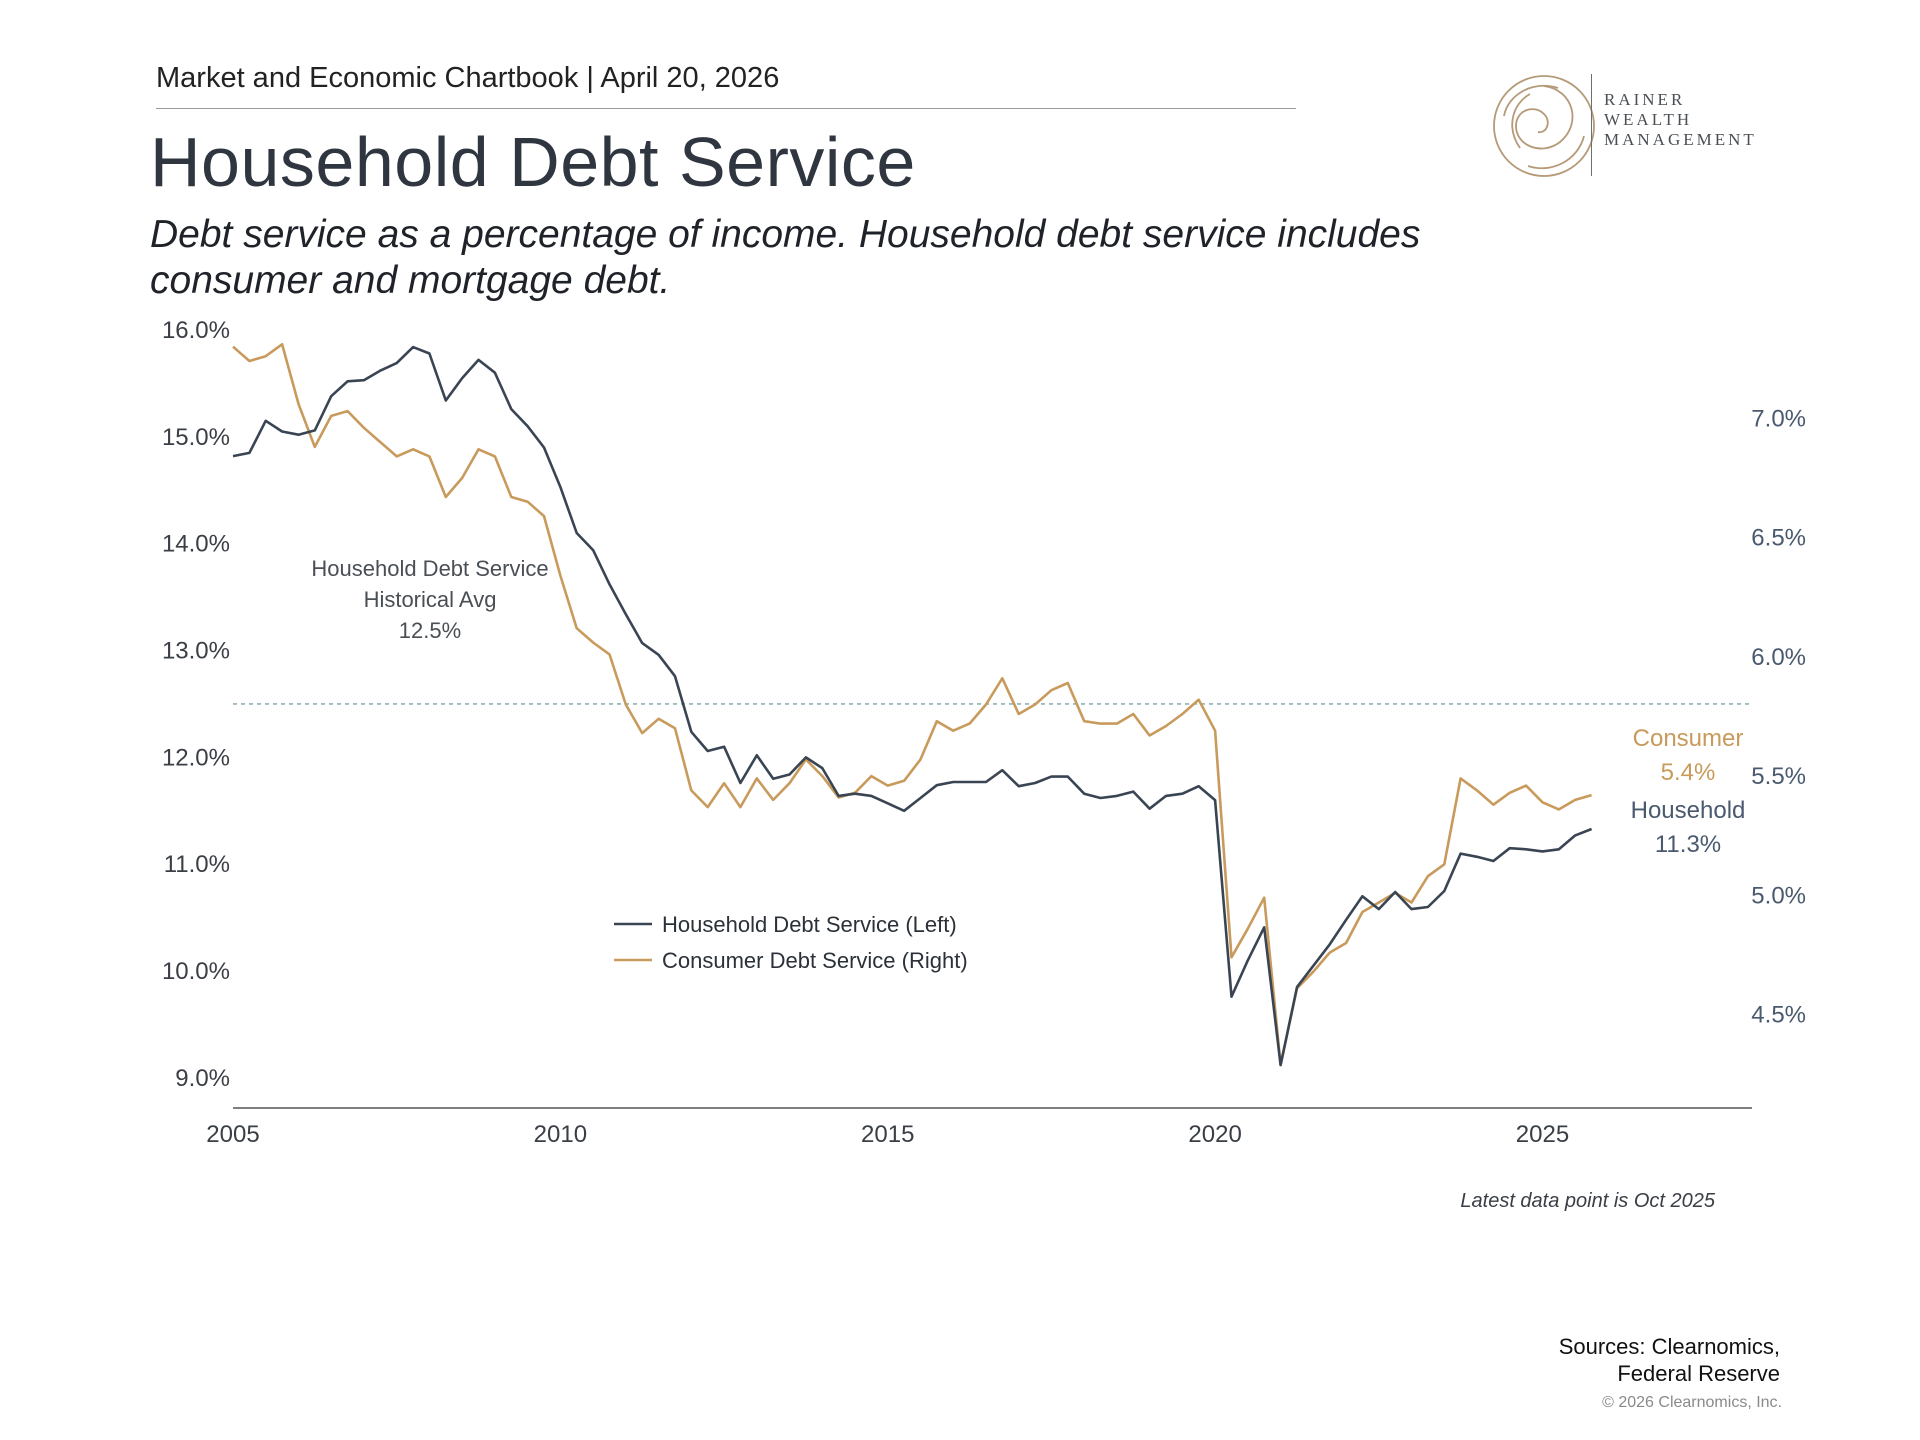 This screenshot has width=1920, height=1440. What do you see at coordinates (533, 162) in the screenshot?
I see `page-title: Household Debt Service` at bounding box center [533, 162].